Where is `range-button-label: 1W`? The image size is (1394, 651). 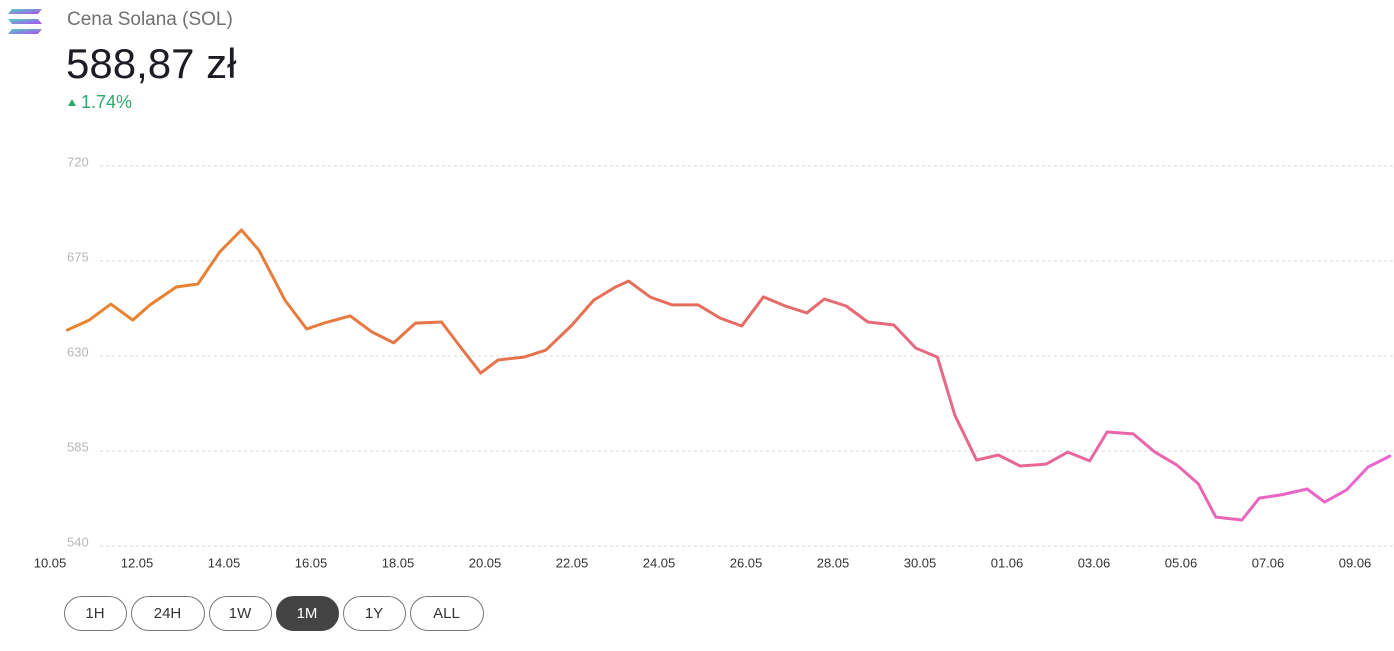
range-button-label: 1W is located at coordinates (240, 613).